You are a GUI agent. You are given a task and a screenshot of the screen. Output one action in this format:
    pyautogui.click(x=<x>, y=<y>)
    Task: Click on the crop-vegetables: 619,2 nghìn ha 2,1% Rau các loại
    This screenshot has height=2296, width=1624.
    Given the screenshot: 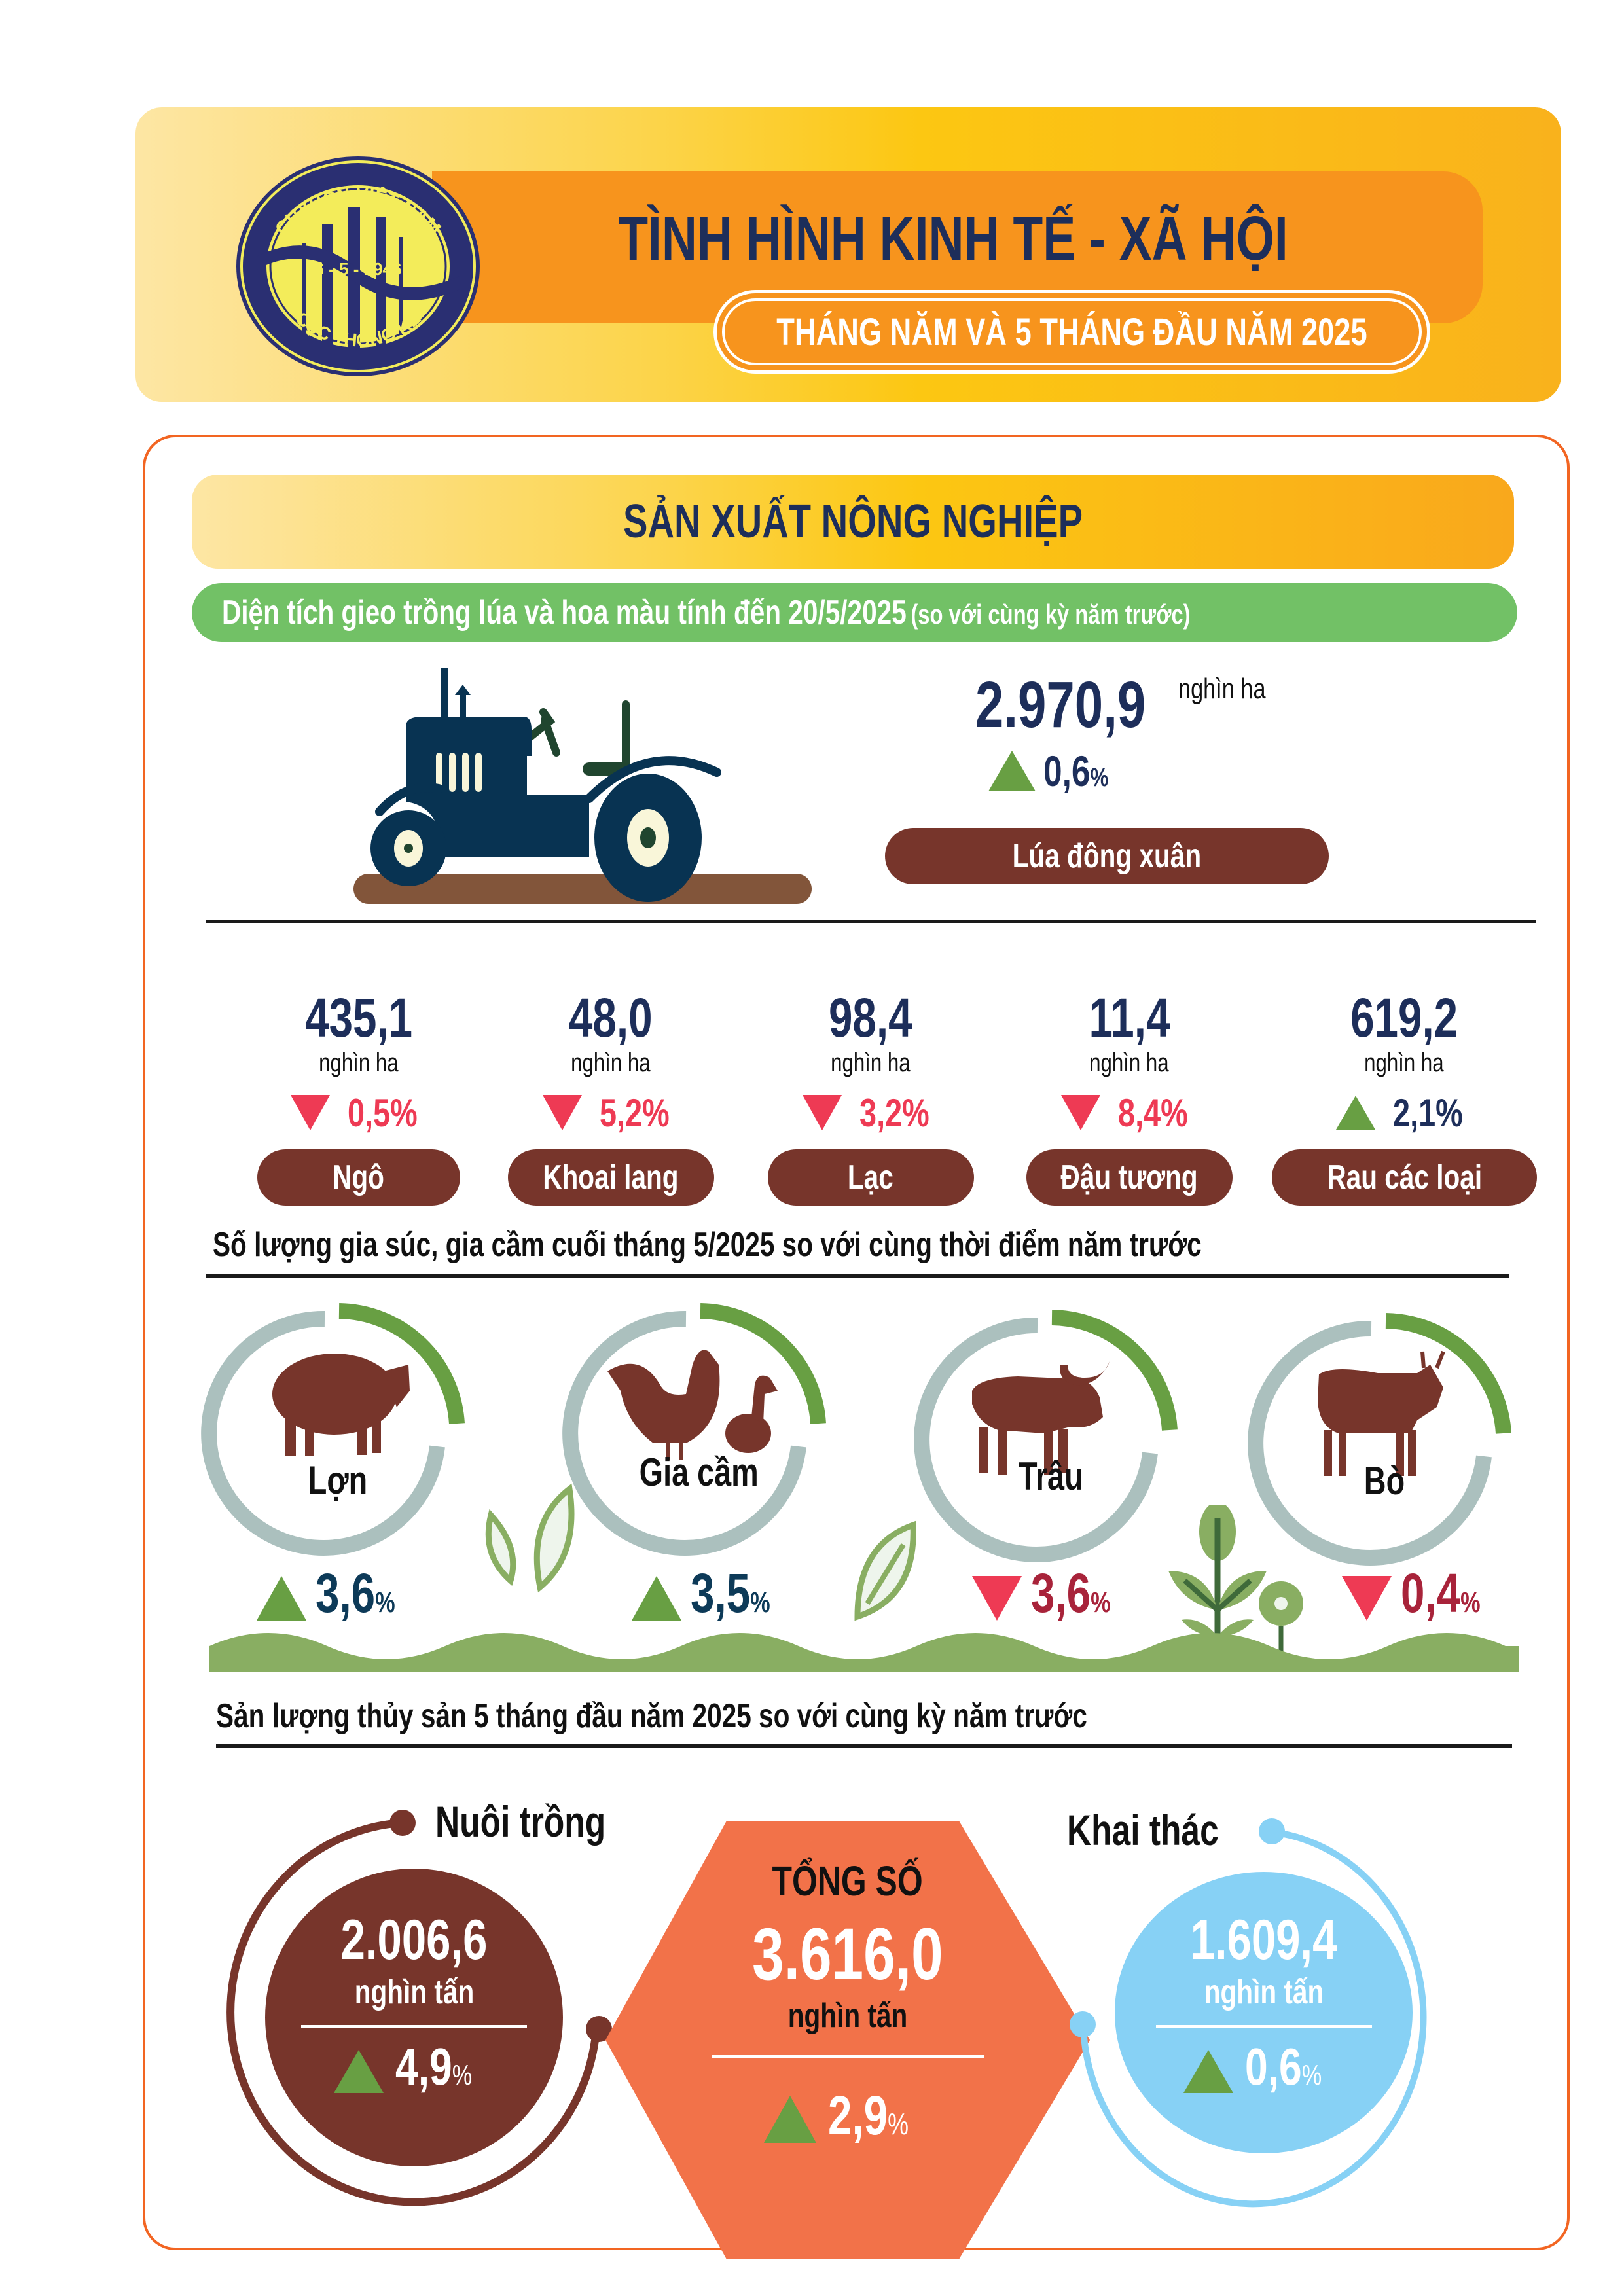 What is the action you would take?
    pyautogui.click(x=1404, y=1097)
    